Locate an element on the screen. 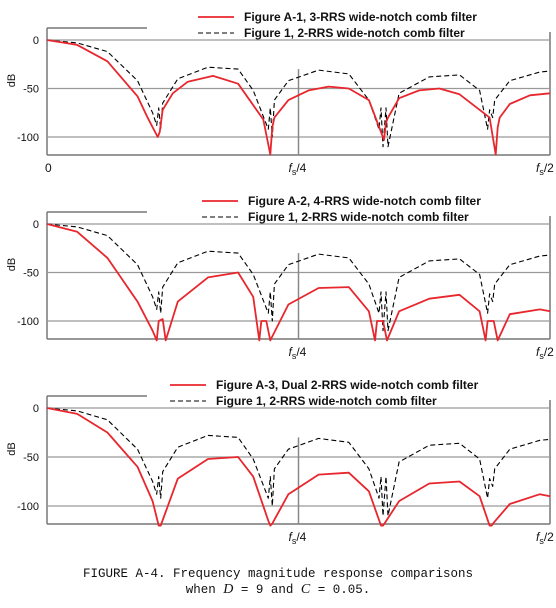 The image size is (556, 608). legend-label: Figure A-2, 4-RRS wide-notch comb filter is located at coordinates (364, 201).